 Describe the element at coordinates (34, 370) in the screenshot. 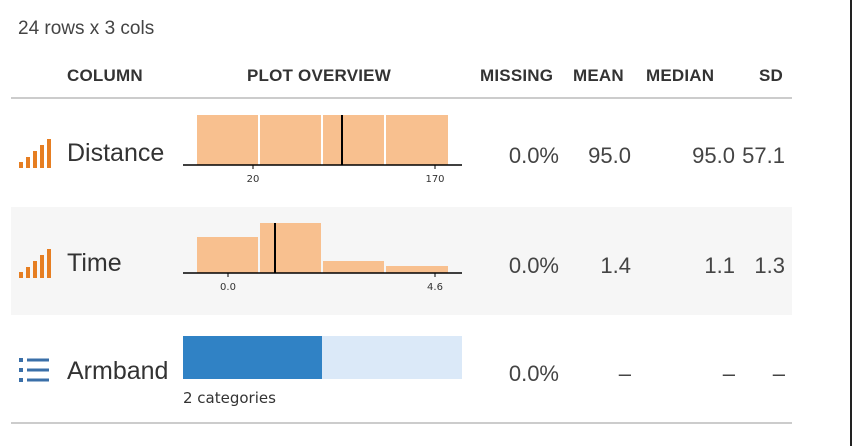

I see `list-icon` at that location.